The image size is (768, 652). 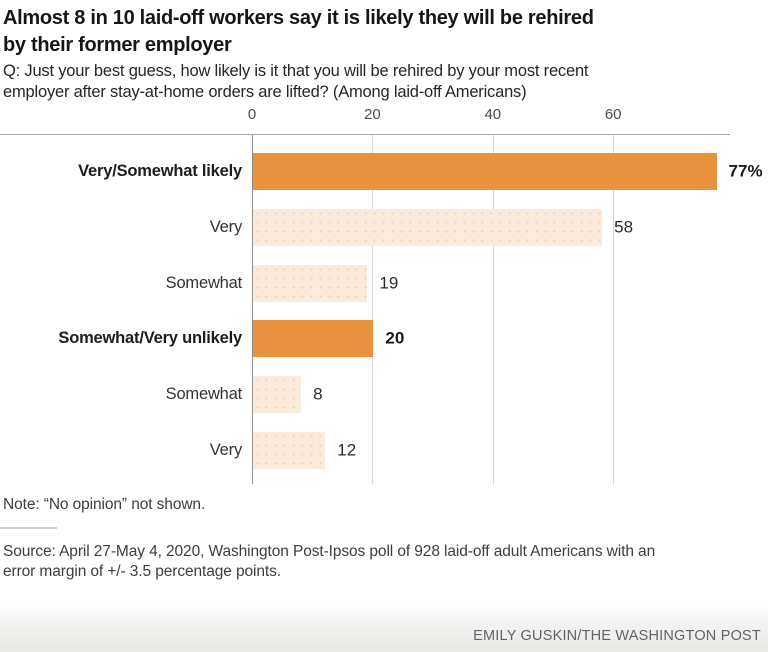 I want to click on note-divider, so click(x=28, y=528).